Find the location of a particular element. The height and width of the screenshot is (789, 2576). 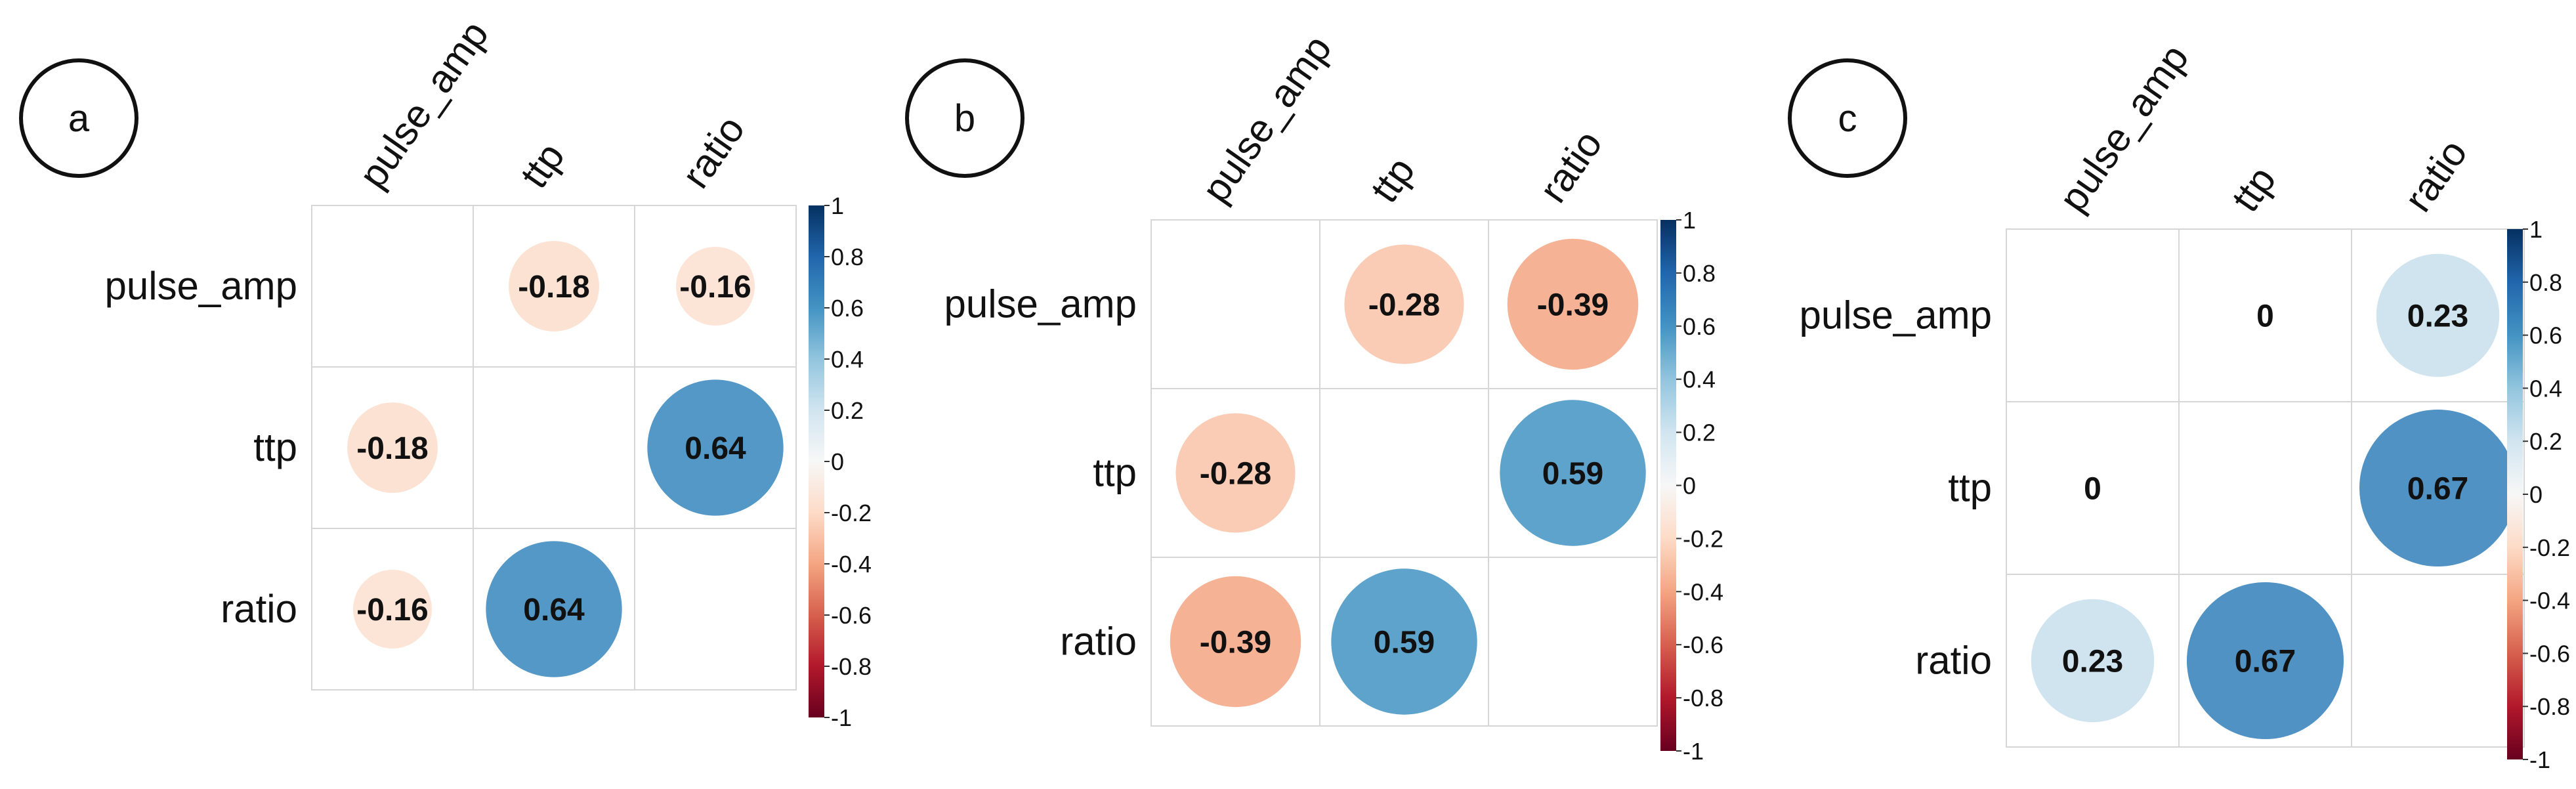

panel-label: a is located at coordinates (79, 118).